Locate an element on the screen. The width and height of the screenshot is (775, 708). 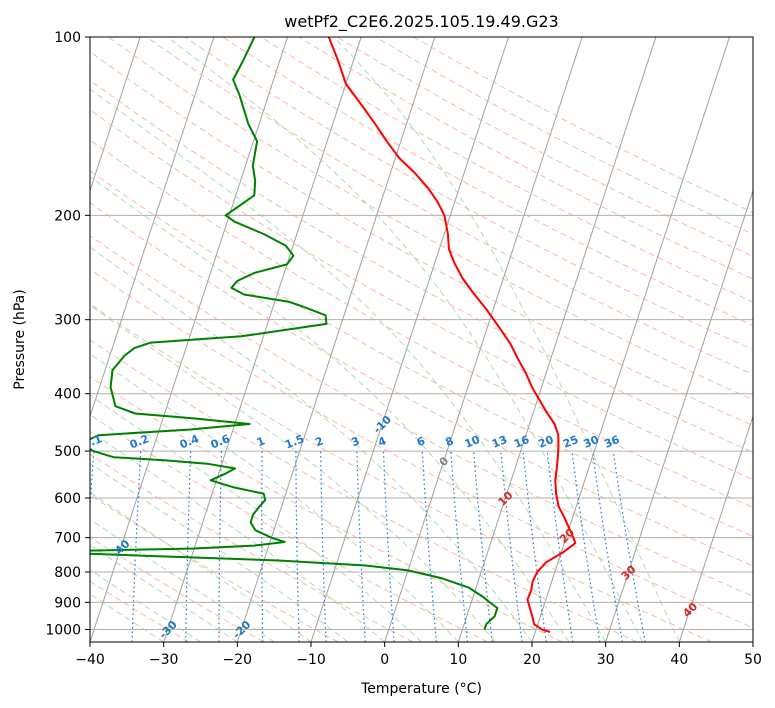
x-tick-label: 30 is located at coordinates (606, 660).